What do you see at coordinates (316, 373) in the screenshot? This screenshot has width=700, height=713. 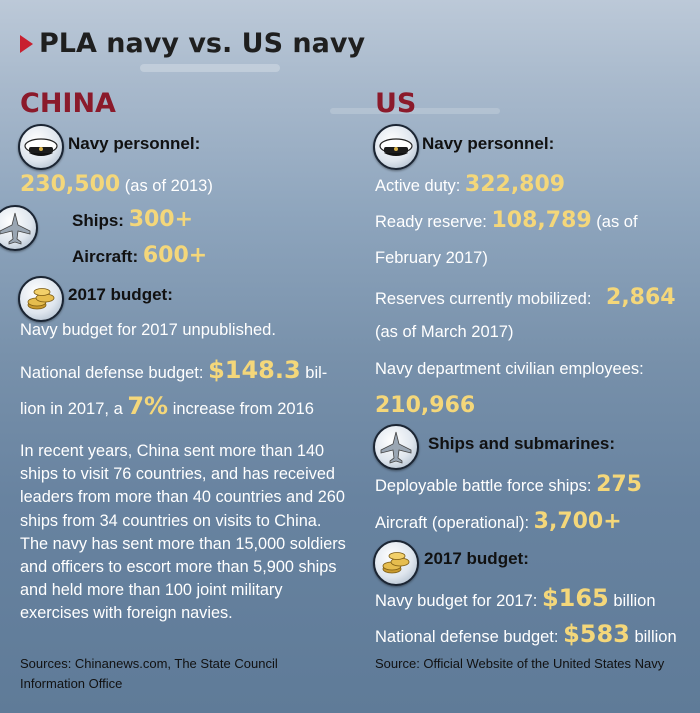 I see `china-defense-suffix: bil-` at bounding box center [316, 373].